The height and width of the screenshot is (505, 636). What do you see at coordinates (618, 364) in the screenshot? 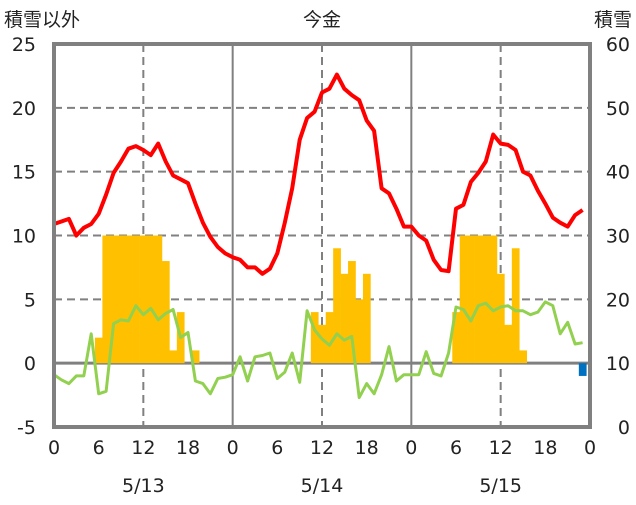
I see `right-tick-label: 10` at bounding box center [618, 364].